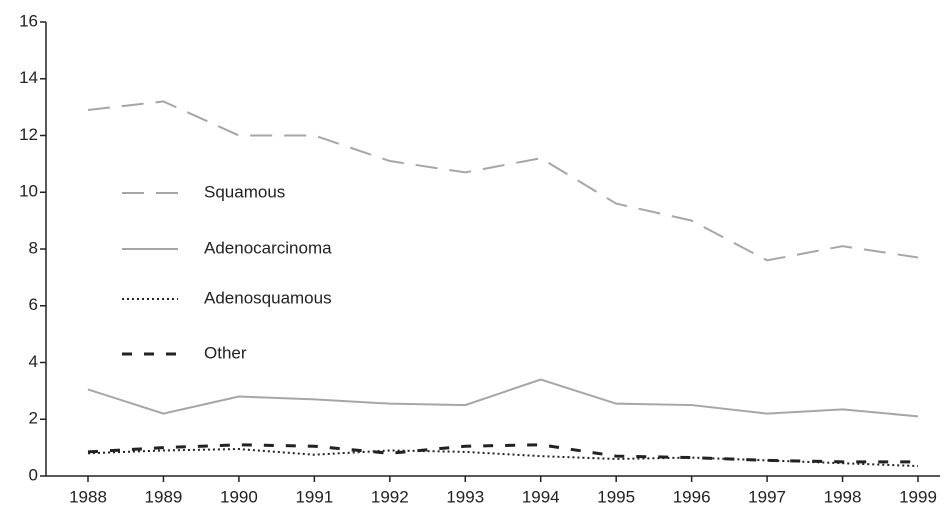  I want to click on y-tick-label: 8, so click(33, 247).